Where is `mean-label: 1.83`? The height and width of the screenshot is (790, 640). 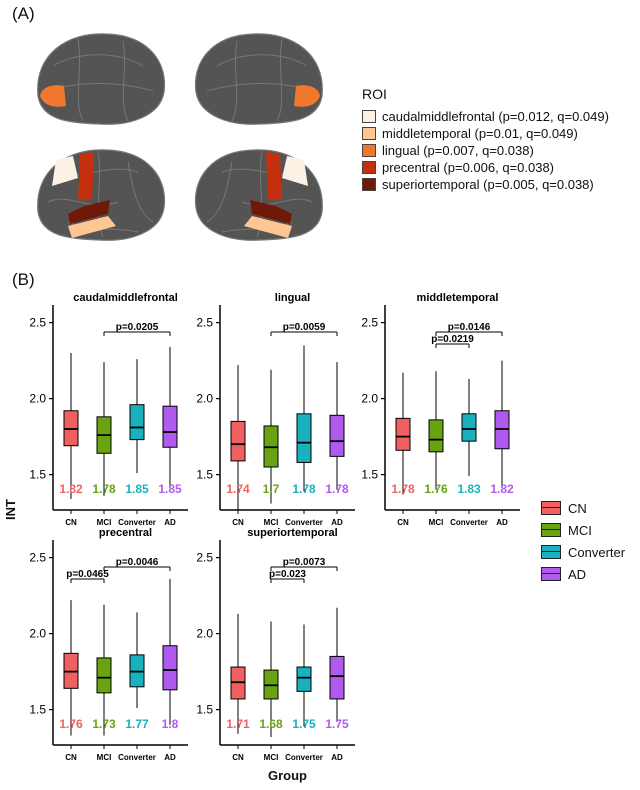
mean-label: 1.83 is located at coordinates (469, 489).